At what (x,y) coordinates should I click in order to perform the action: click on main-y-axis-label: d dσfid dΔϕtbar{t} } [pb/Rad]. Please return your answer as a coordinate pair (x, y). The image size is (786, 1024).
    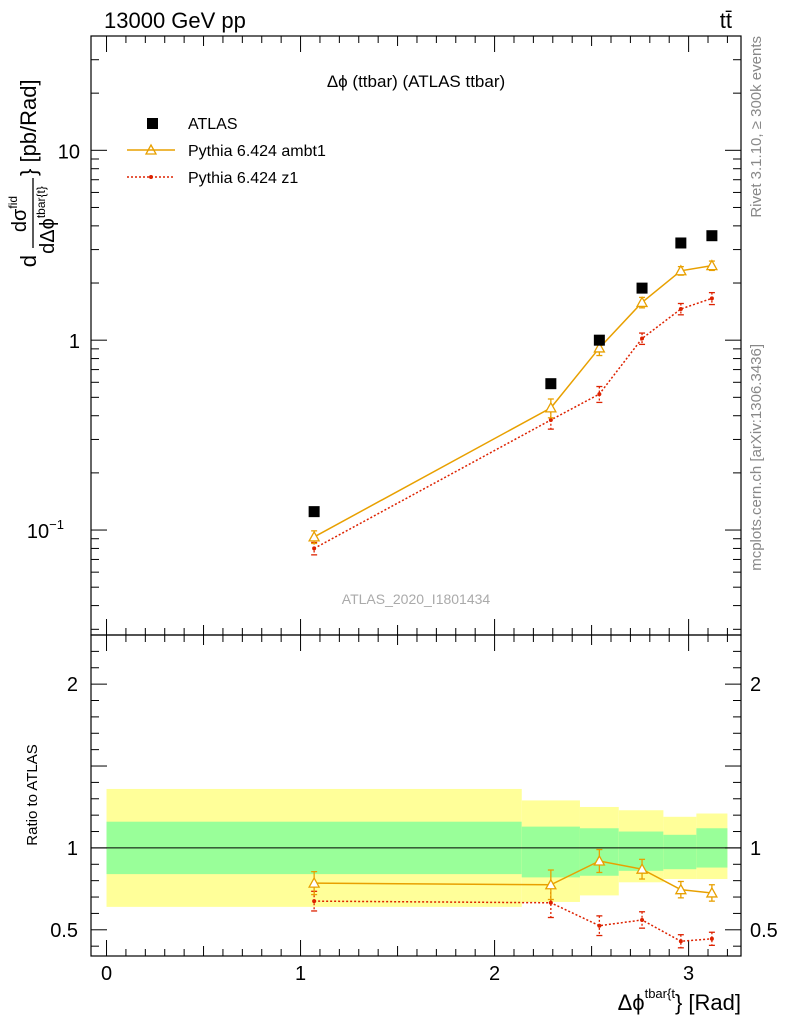
    Looking at the image, I should click on (32, 173).